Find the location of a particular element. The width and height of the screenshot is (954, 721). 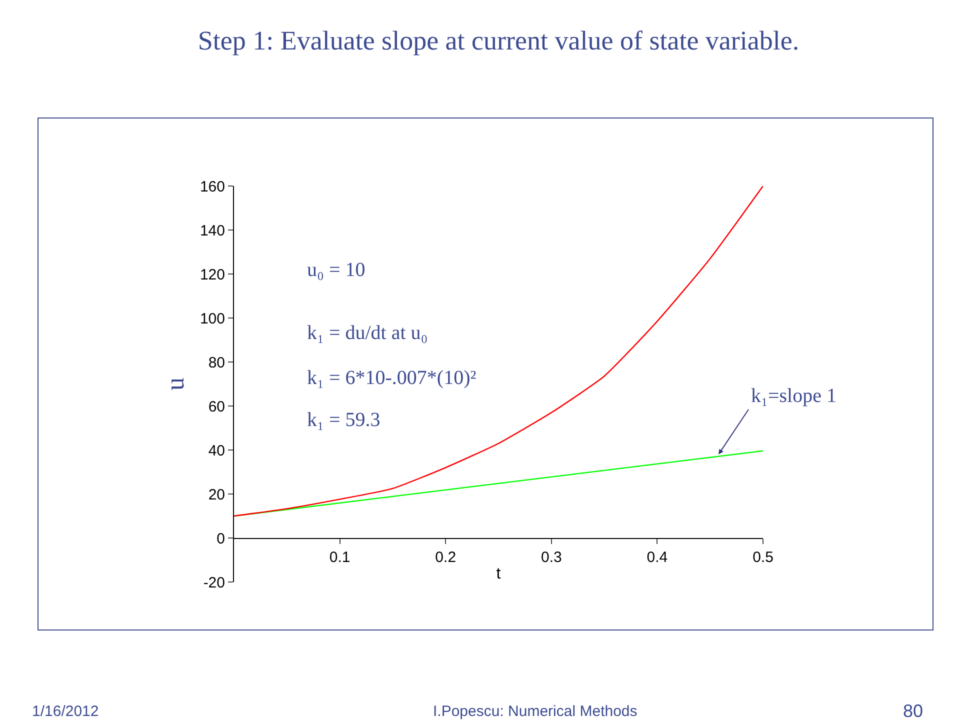

annotation: k₁ = 6*10-.007*(10)² is located at coordinates (391, 378).